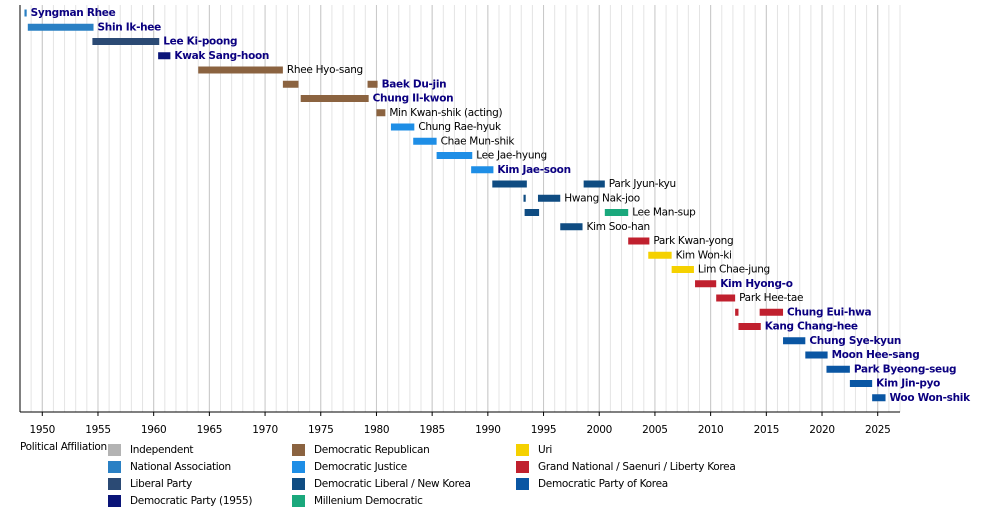 The height and width of the screenshot is (515, 1000). I want to click on legend-label: Democratic Liberal / New Korea, so click(392, 484).